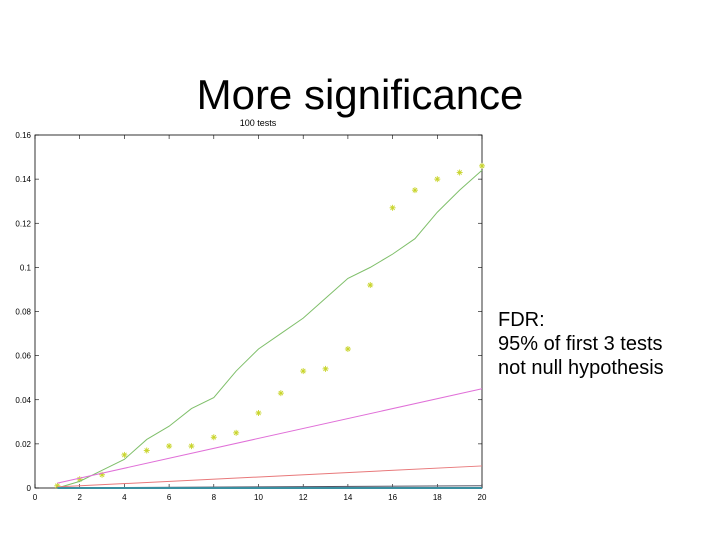 The width and height of the screenshot is (720, 540). What do you see at coordinates (23, 400) in the screenshot?
I see `y-tick-label: 0.04` at bounding box center [23, 400].